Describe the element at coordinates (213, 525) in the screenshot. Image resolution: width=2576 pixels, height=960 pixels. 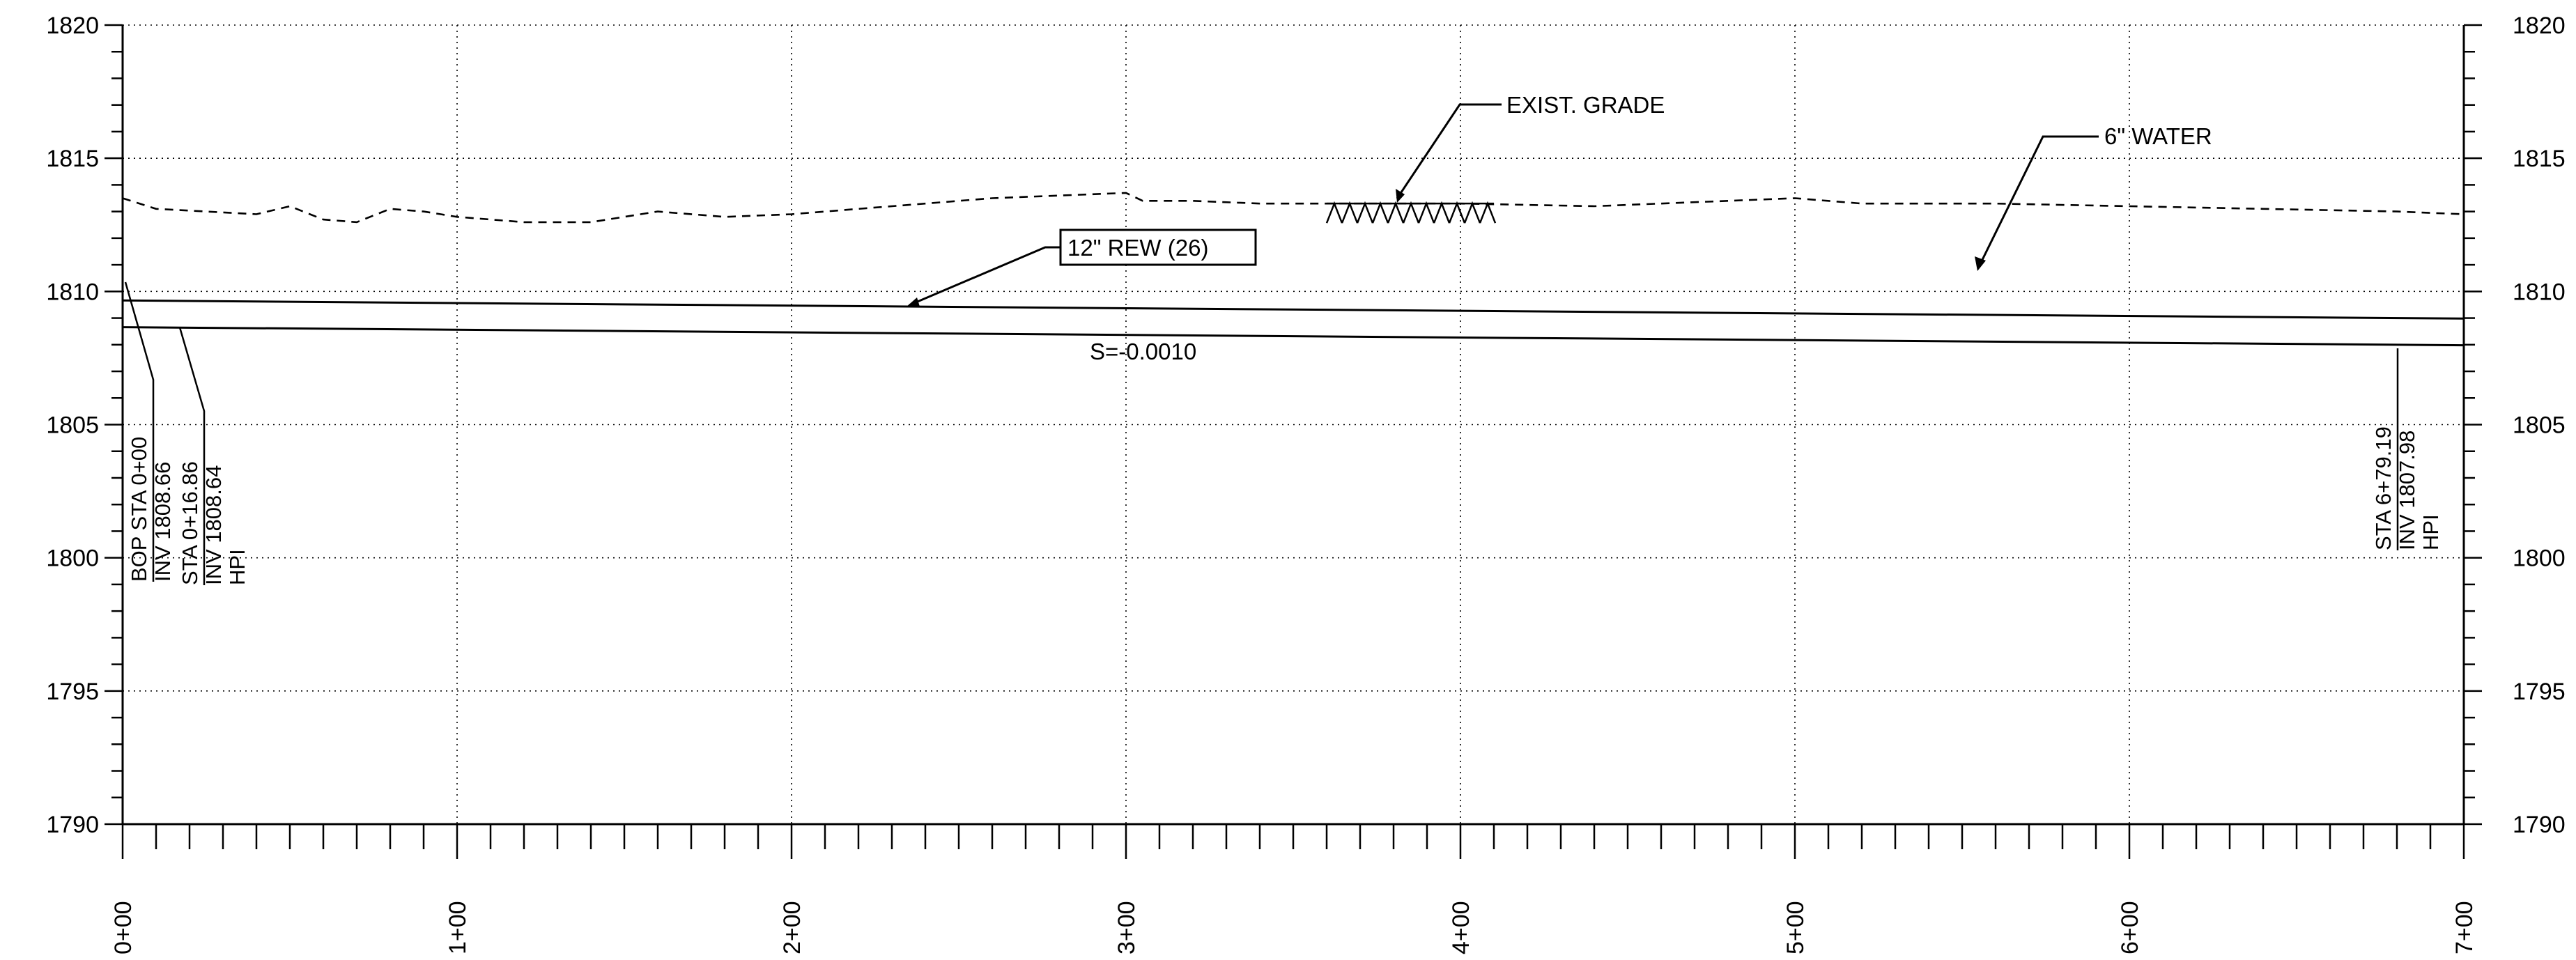
I see `hpi-invert-text: INV 1808.64` at that location.